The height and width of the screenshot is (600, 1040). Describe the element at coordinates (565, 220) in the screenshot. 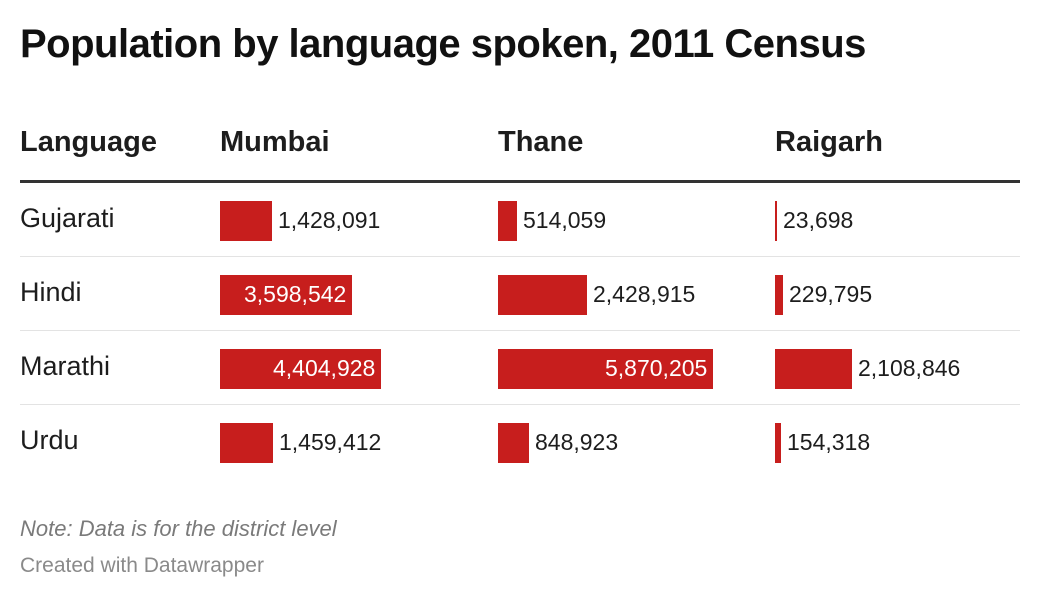

I see `value-label: 514,059` at that location.